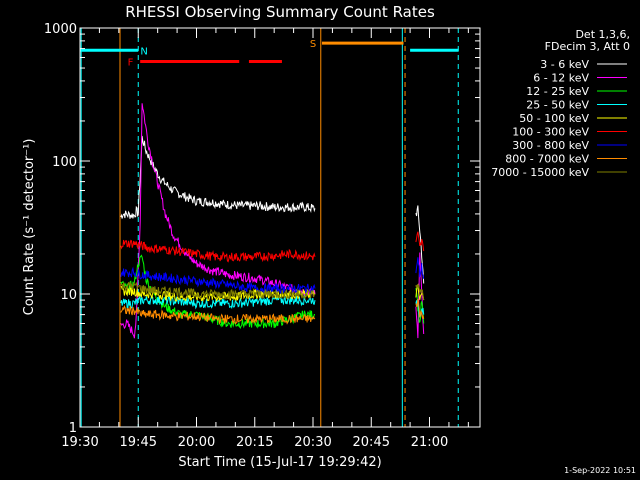  Describe the element at coordinates (561, 78) in the screenshot. I see `legend-label: 6 - 12 keV` at that location.